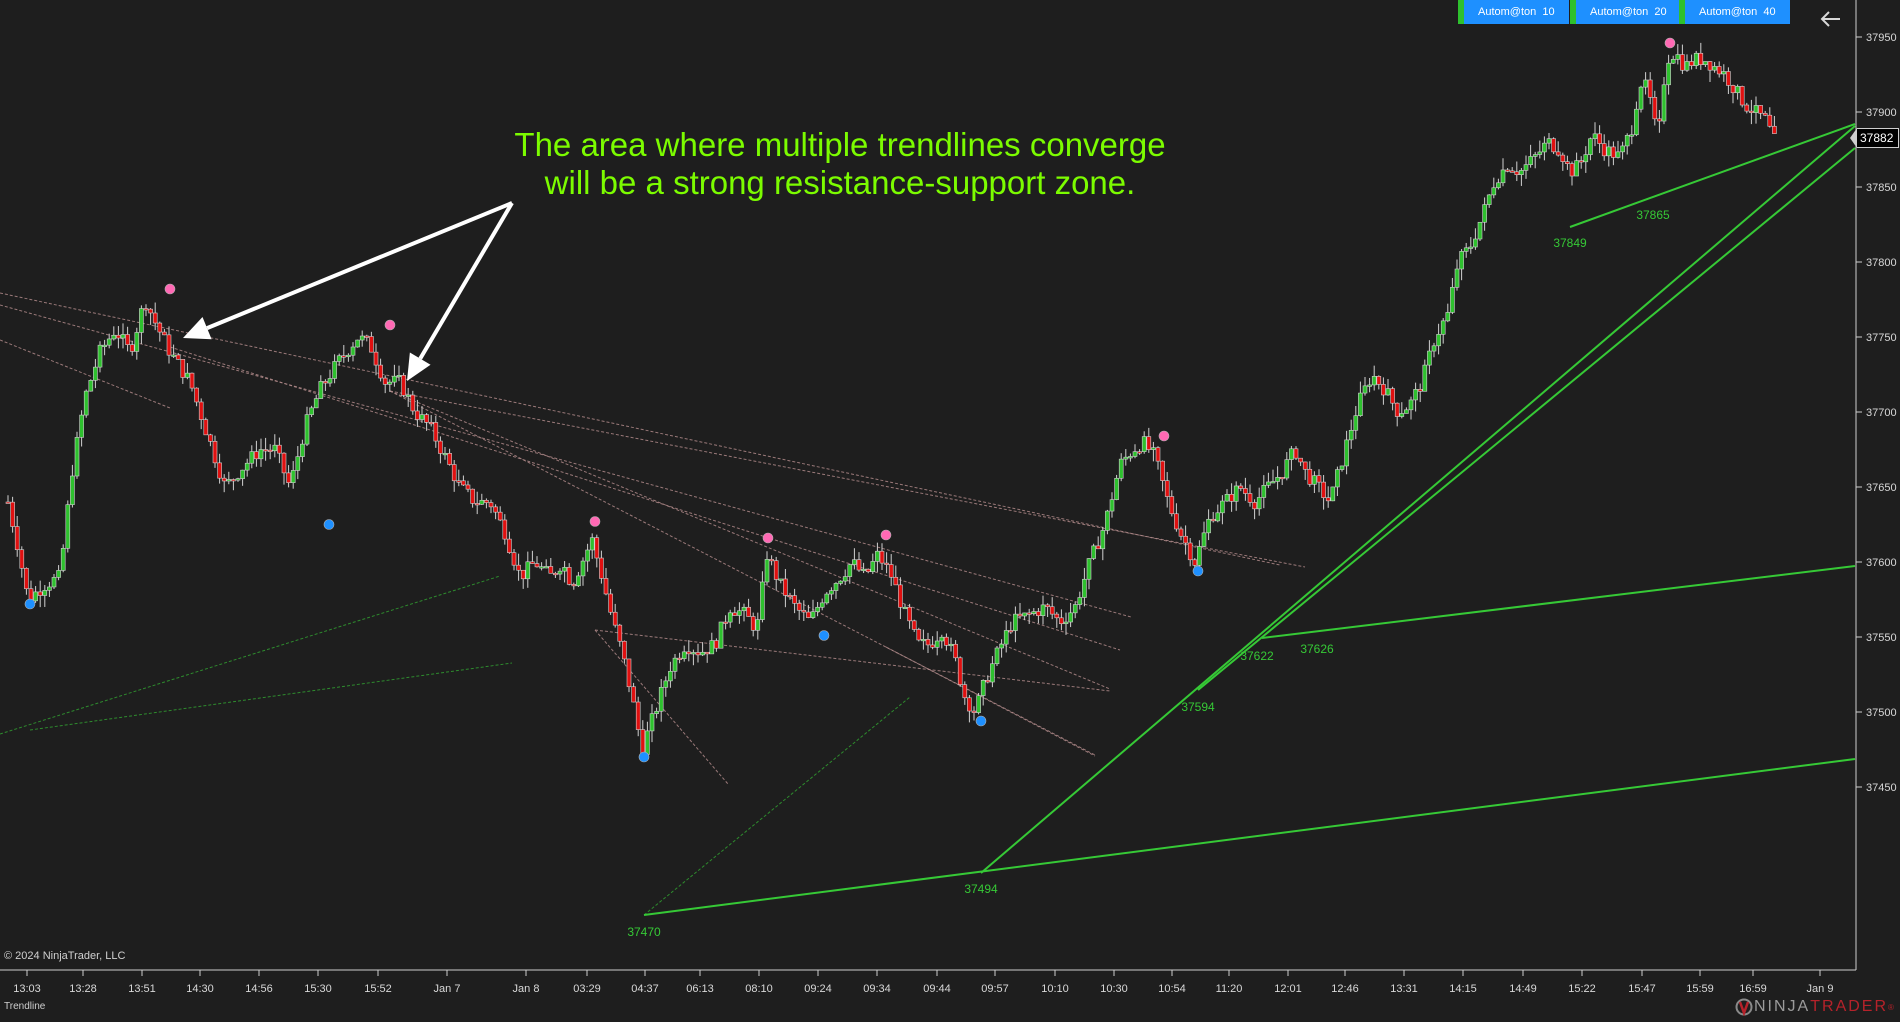 This screenshot has width=1900, height=1022. I want to click on price-tick-label: 37750, so click(1881, 338).